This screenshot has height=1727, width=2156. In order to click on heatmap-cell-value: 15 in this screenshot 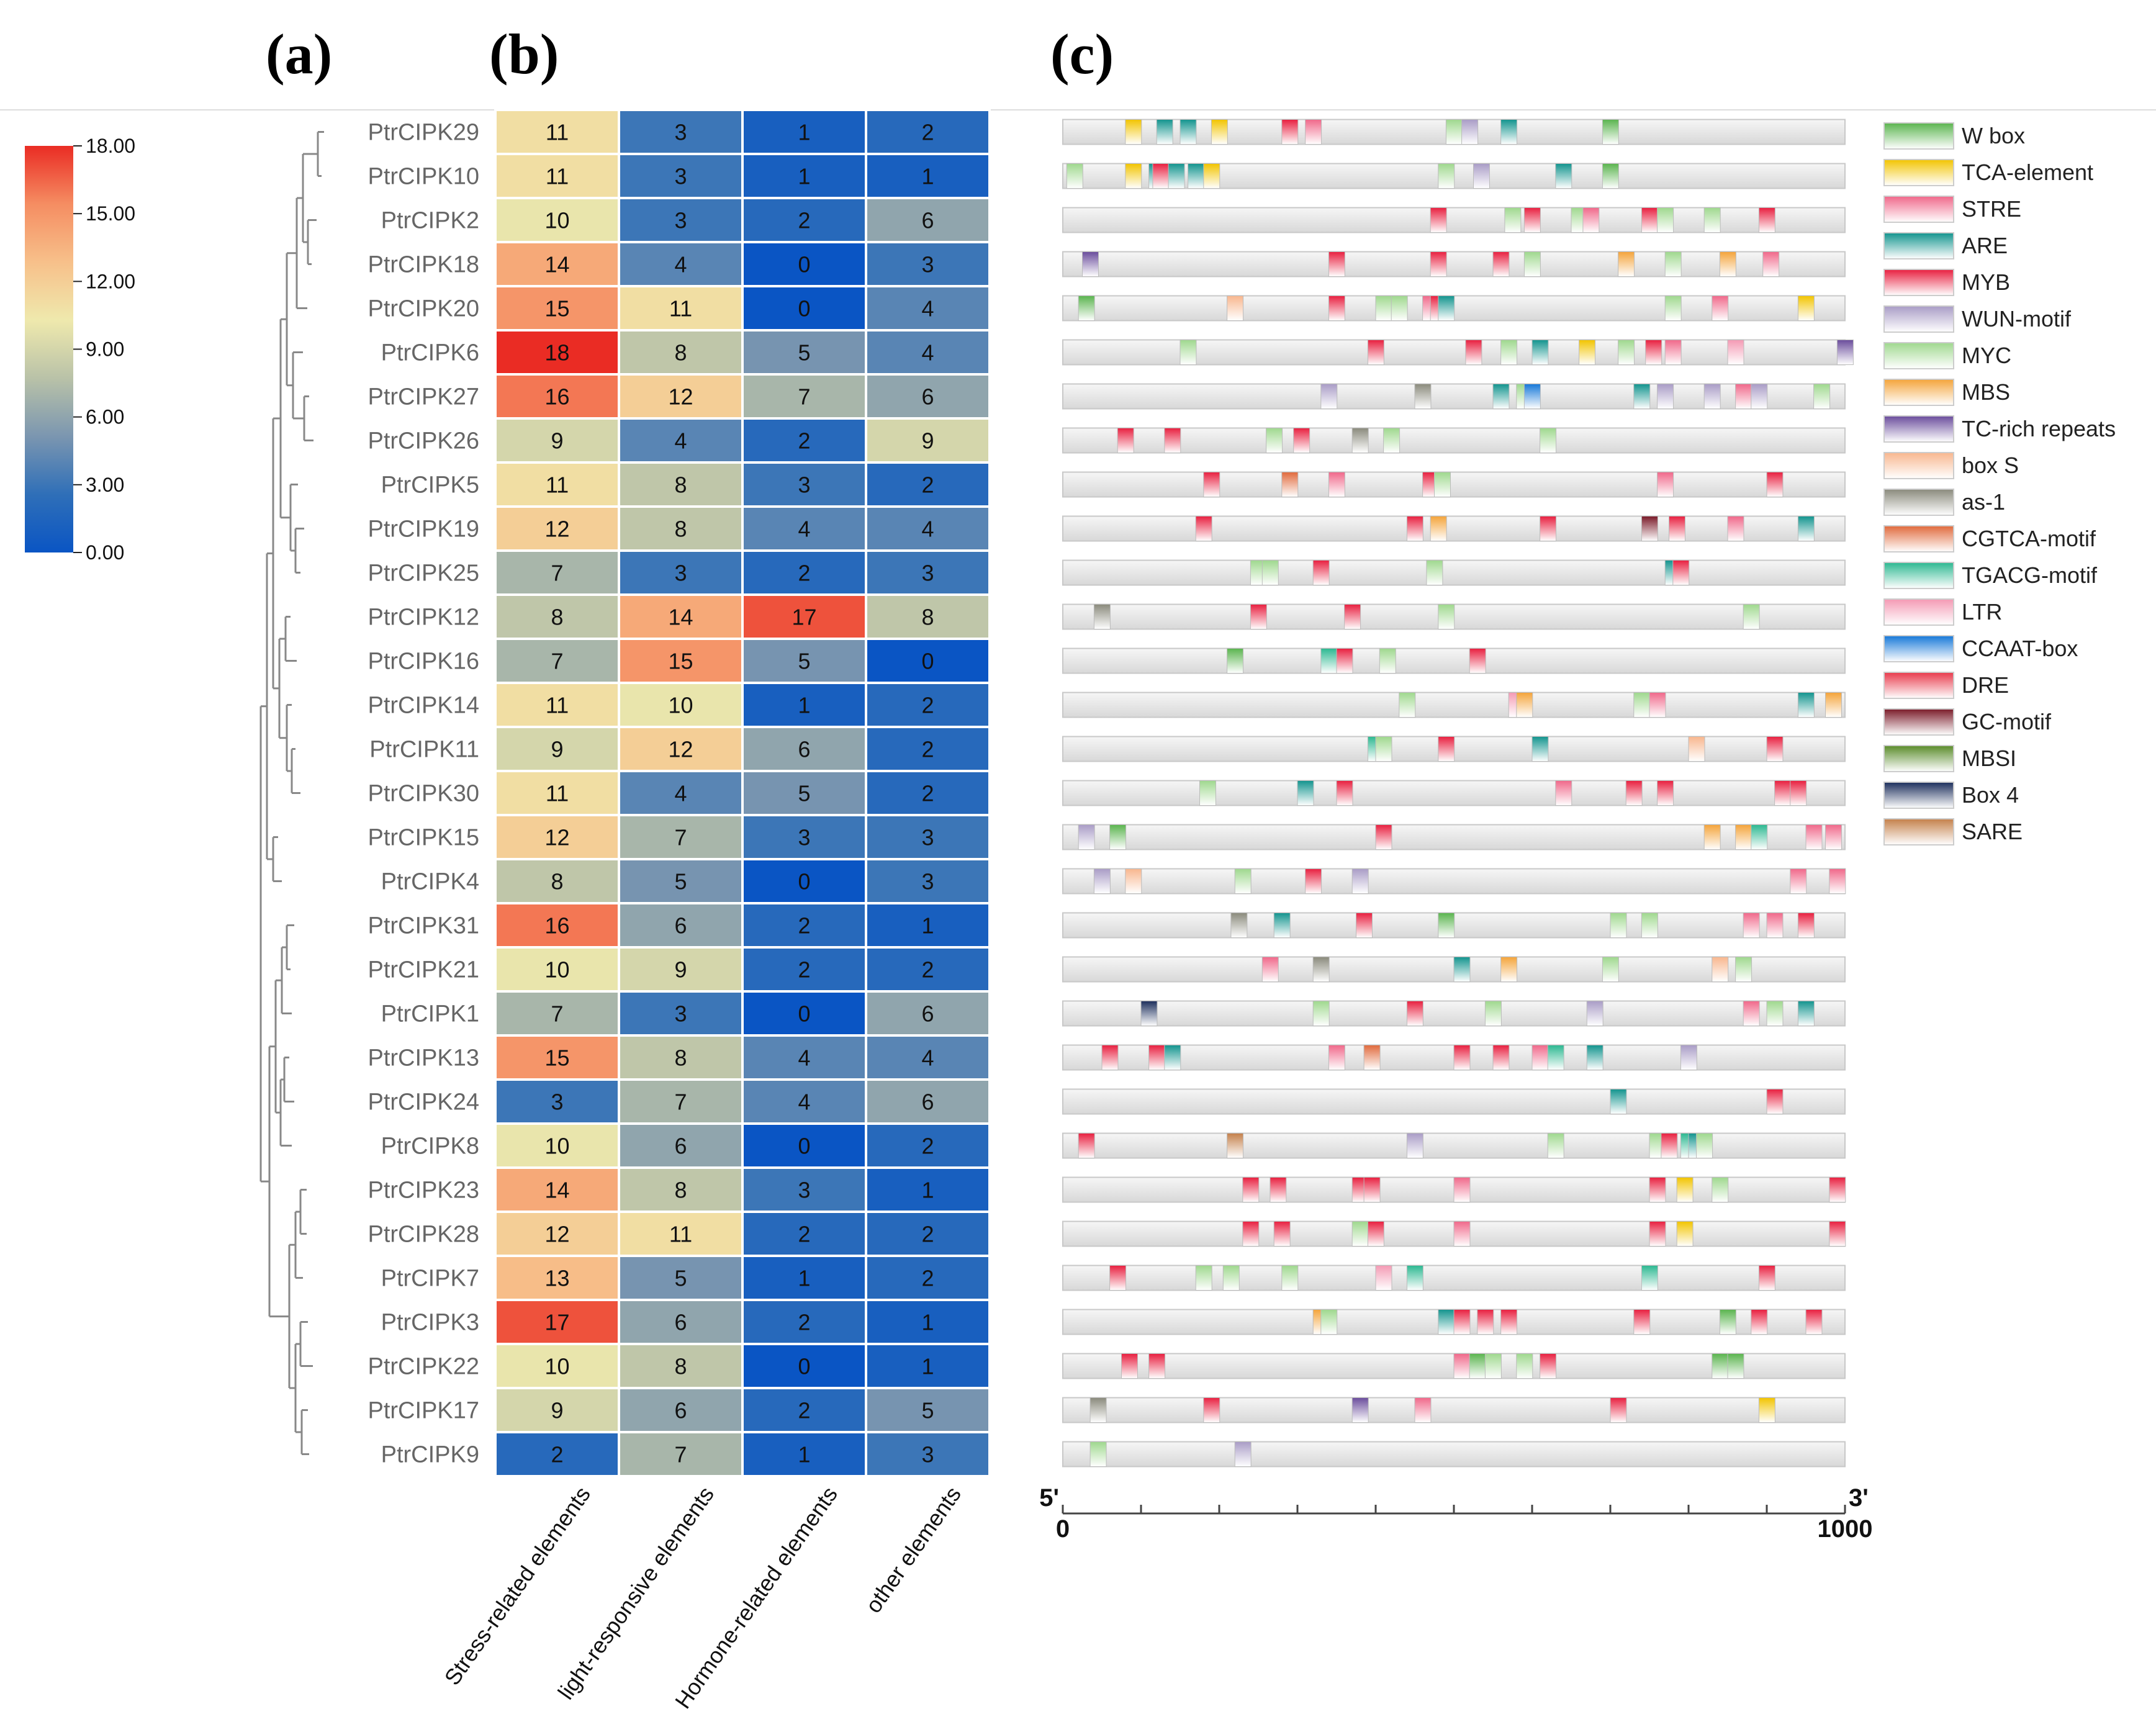, I will do `click(556, 309)`.